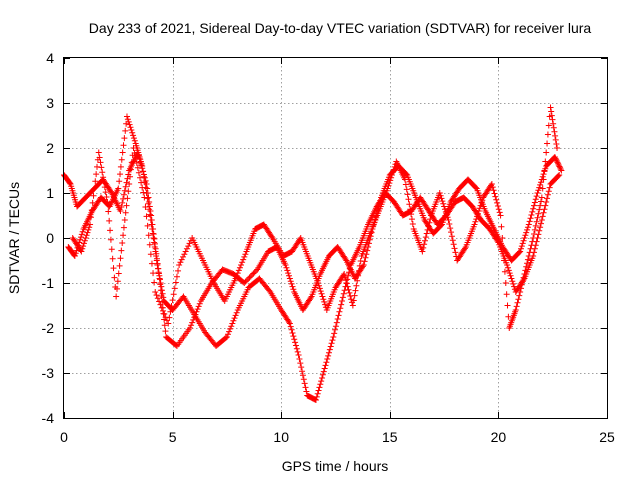  Describe the element at coordinates (390, 437) in the screenshot. I see `x-tick-label: 15` at that location.